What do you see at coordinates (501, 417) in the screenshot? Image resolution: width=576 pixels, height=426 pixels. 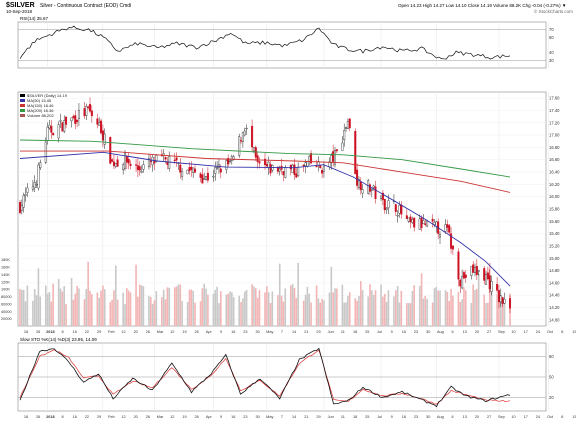 I see `x-axis-label: Sep` at bounding box center [501, 417].